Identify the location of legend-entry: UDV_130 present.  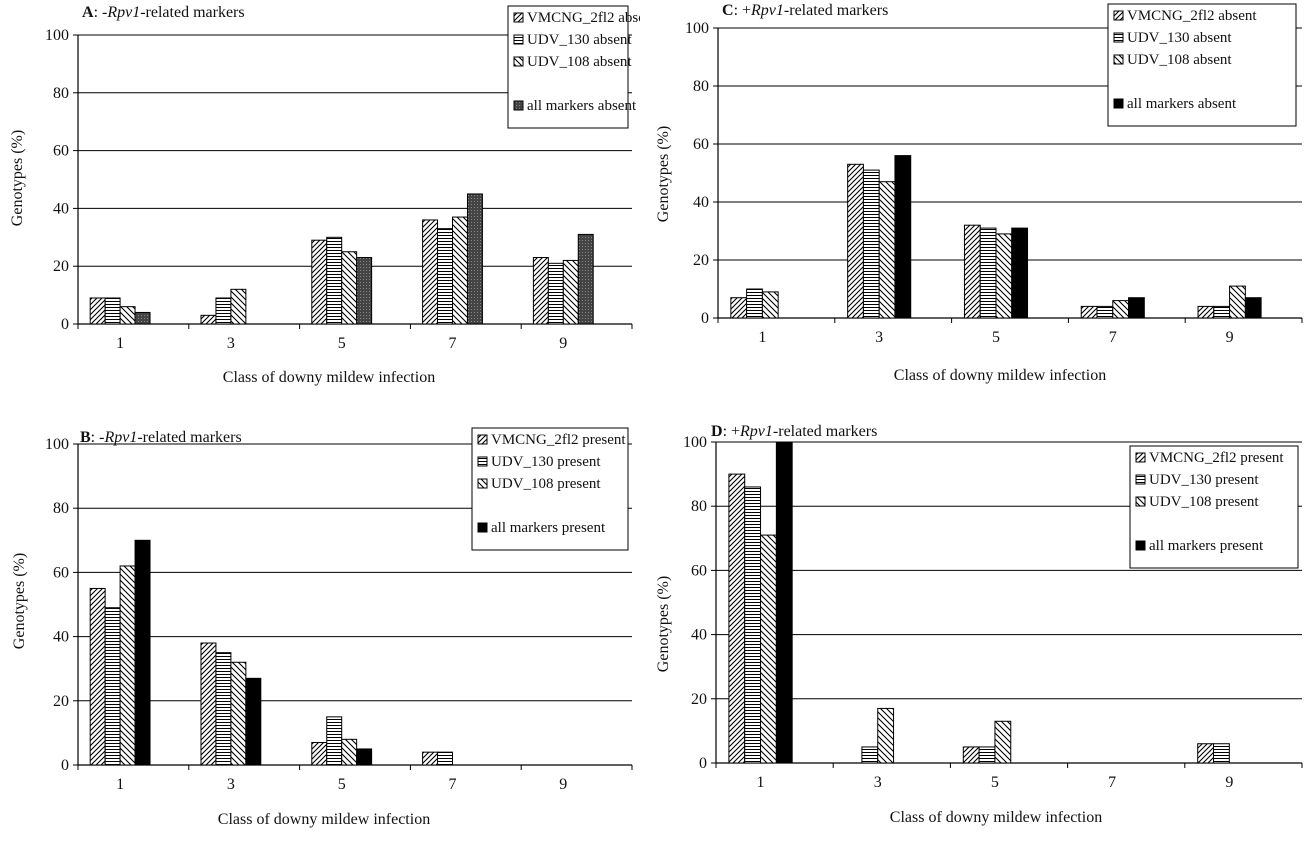
(546, 462).